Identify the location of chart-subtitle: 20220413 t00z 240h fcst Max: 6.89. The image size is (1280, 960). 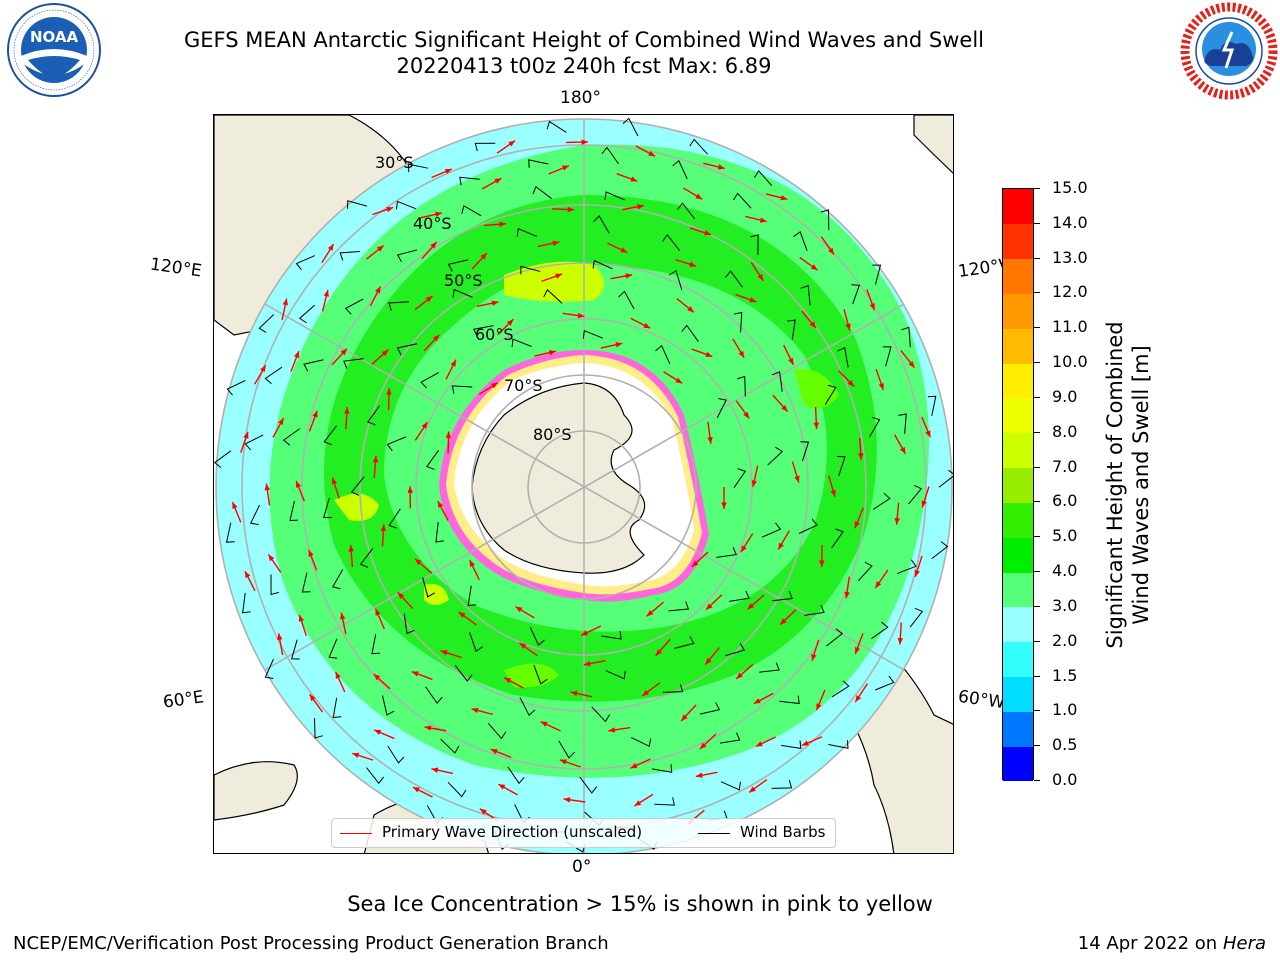
(584, 66).